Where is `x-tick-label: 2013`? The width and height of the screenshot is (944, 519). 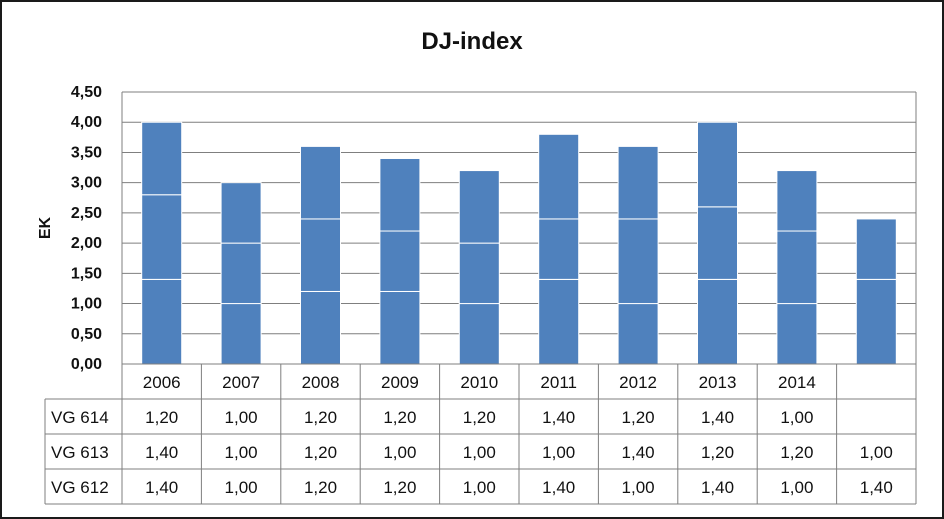 x-tick-label: 2013 is located at coordinates (718, 382).